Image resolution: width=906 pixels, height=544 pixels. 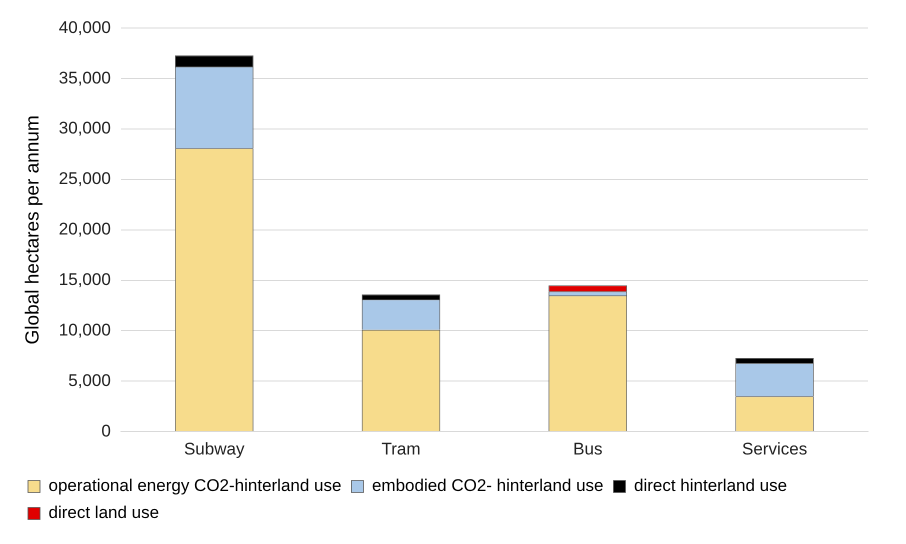 What do you see at coordinates (33, 229) in the screenshot?
I see `y-axis-title: Global hectares per annum` at bounding box center [33, 229].